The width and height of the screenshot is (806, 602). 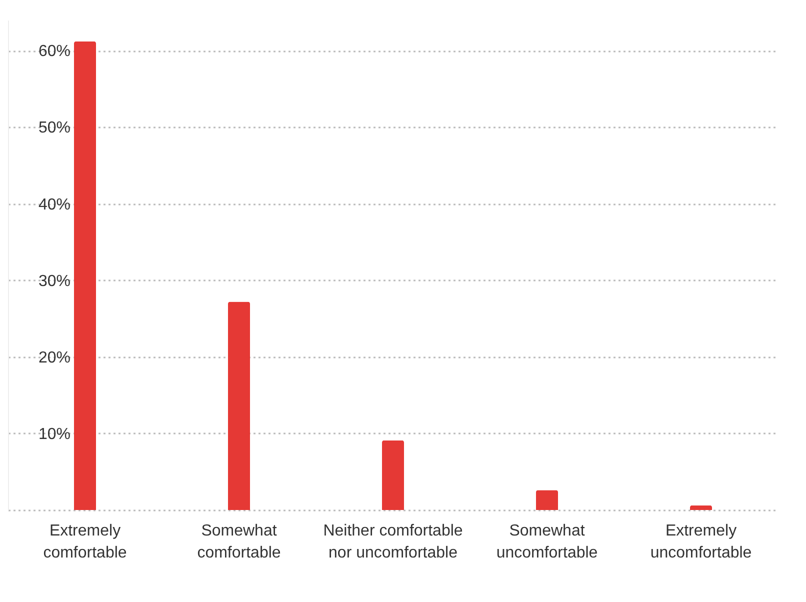 I want to click on x-tick-label: Neither comfortable nor uncomfortable, so click(x=393, y=542).